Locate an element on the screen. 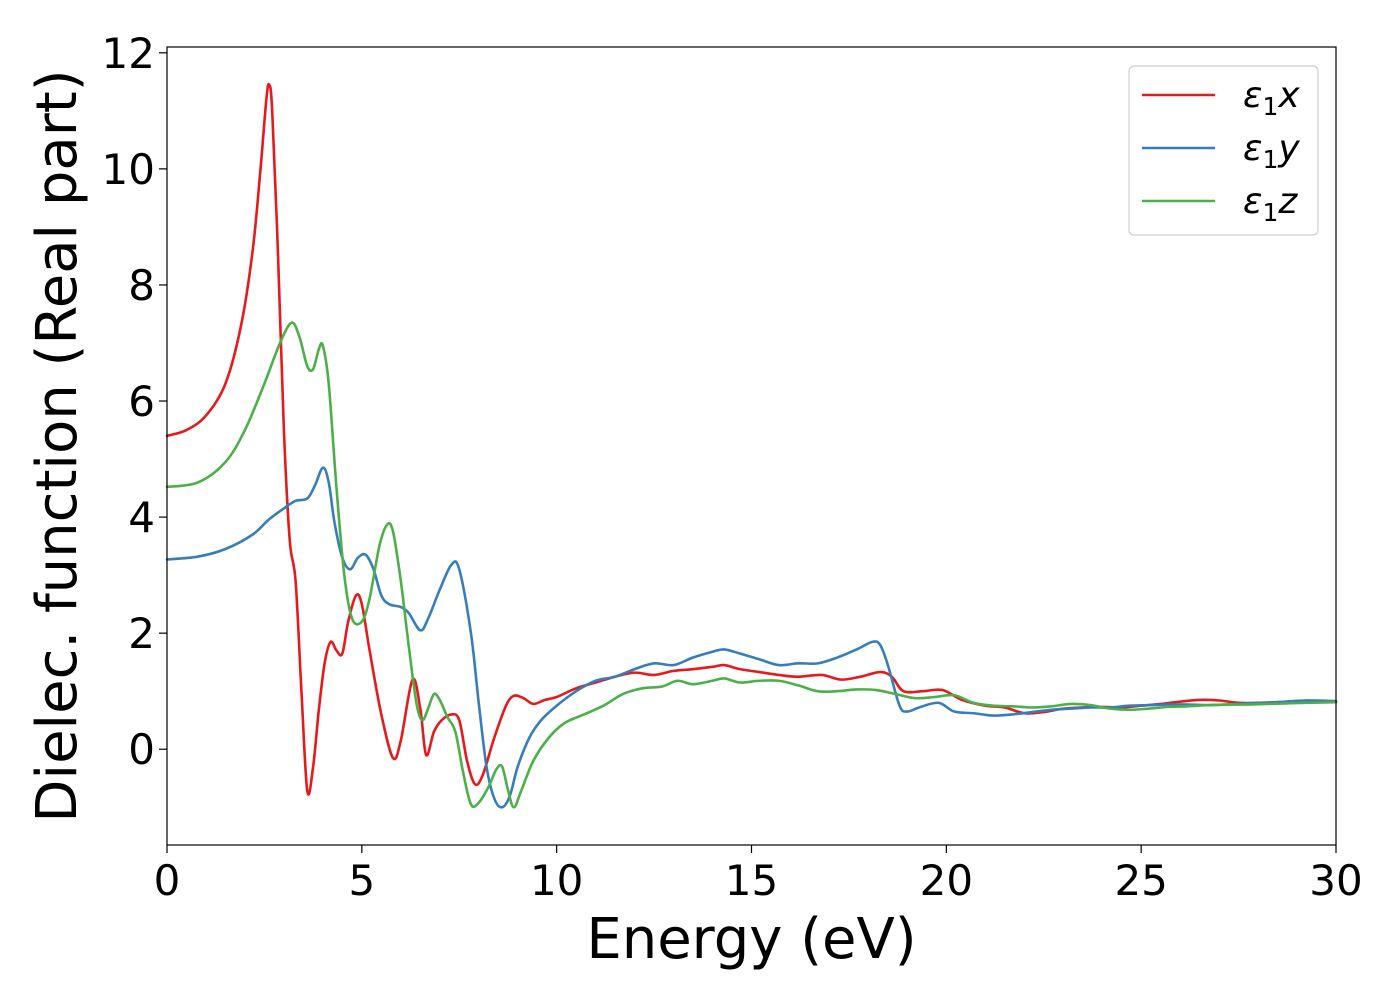 This screenshot has height=1004, width=1400. x-axis-label: Energy (eV) is located at coordinates (751, 939).